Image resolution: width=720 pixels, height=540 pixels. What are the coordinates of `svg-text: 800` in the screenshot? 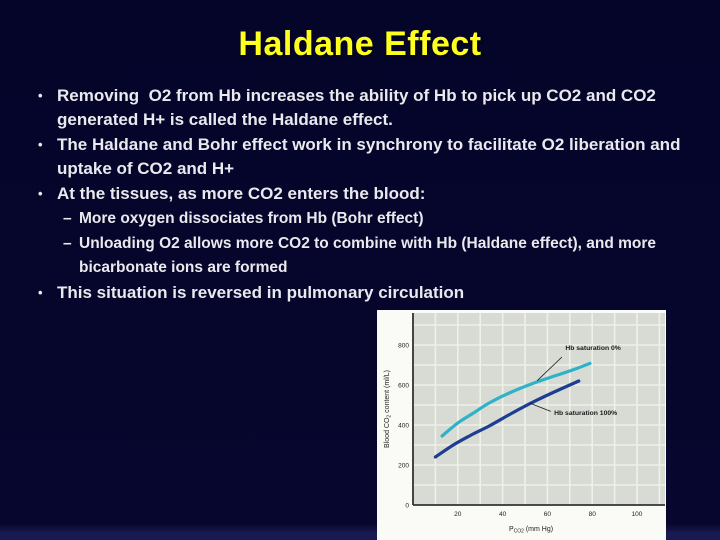 It's located at (403, 345).